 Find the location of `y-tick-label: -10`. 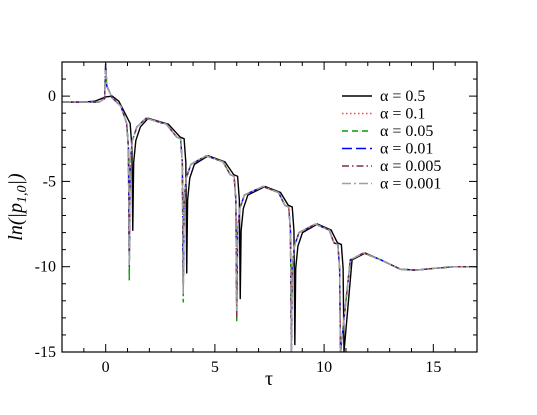

y-tick-label: -10 is located at coordinates (45, 267).